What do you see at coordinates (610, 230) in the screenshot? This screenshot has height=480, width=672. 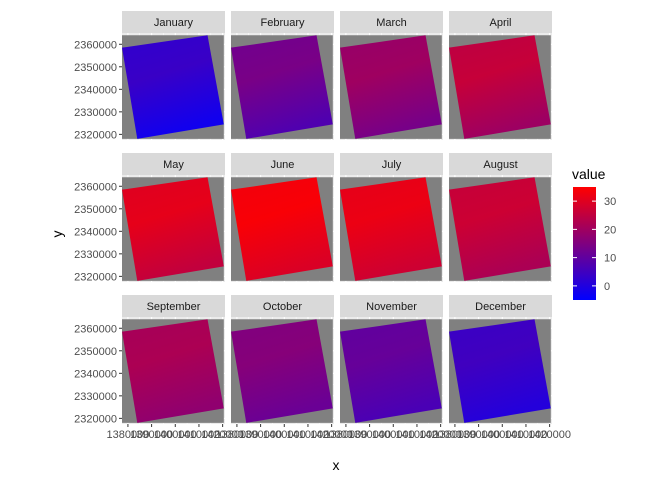 I see `legend-break-label: 20` at bounding box center [610, 230].